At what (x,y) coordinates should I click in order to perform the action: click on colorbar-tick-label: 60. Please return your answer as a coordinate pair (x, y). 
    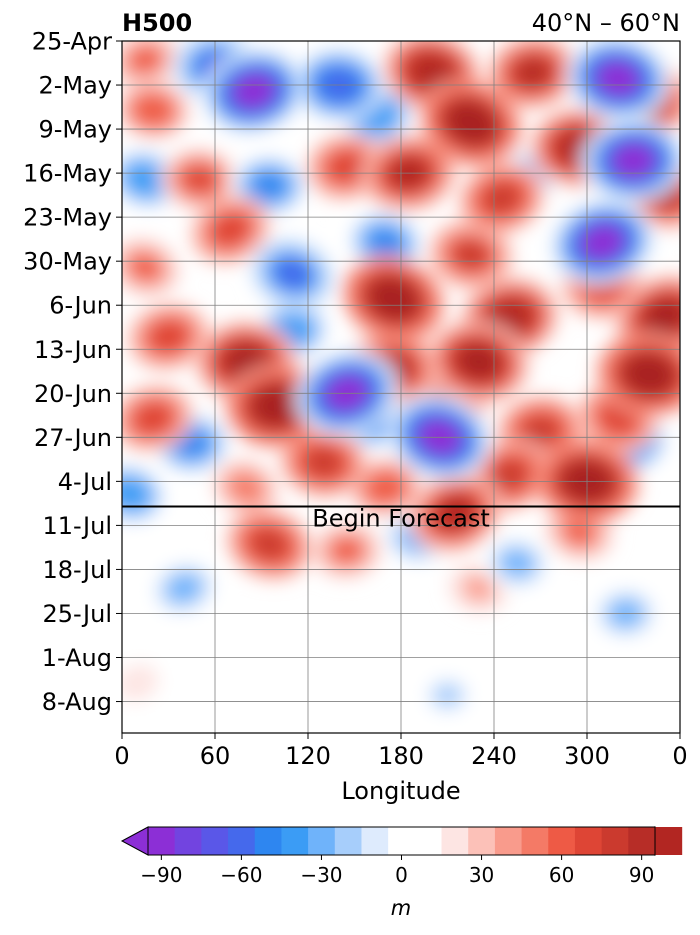
    Looking at the image, I should click on (561, 875).